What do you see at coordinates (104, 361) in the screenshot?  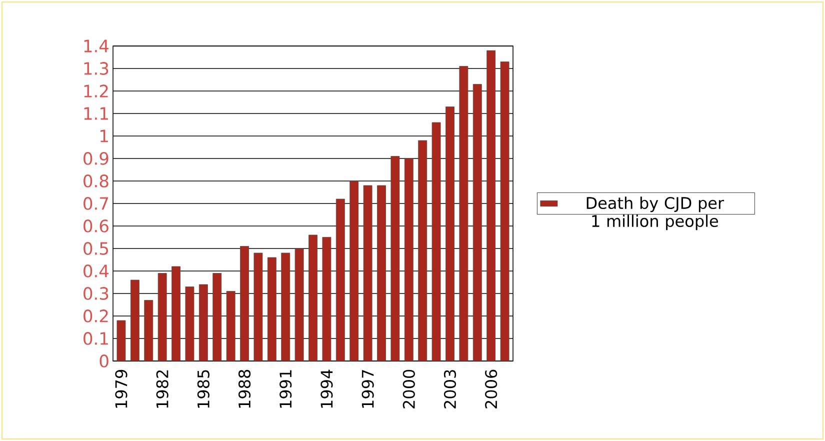 I see `y-tick-label: 0` at bounding box center [104, 361].